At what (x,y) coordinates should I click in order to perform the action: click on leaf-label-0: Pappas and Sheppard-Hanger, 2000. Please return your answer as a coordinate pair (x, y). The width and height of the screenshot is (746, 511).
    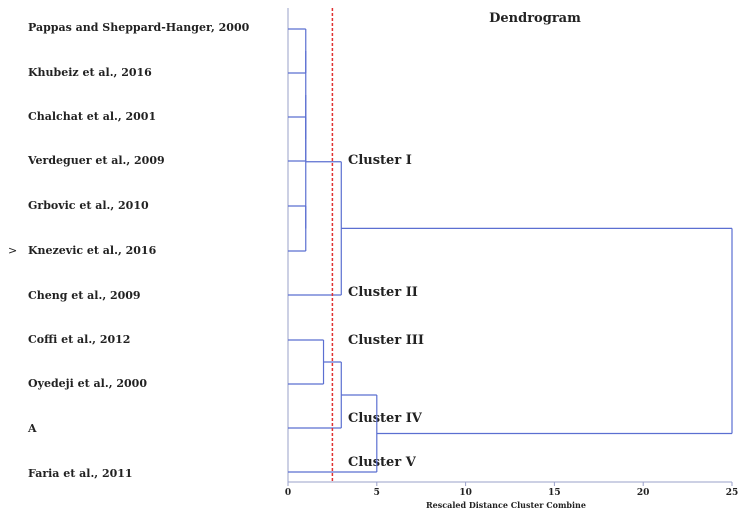
    Looking at the image, I should click on (139, 27).